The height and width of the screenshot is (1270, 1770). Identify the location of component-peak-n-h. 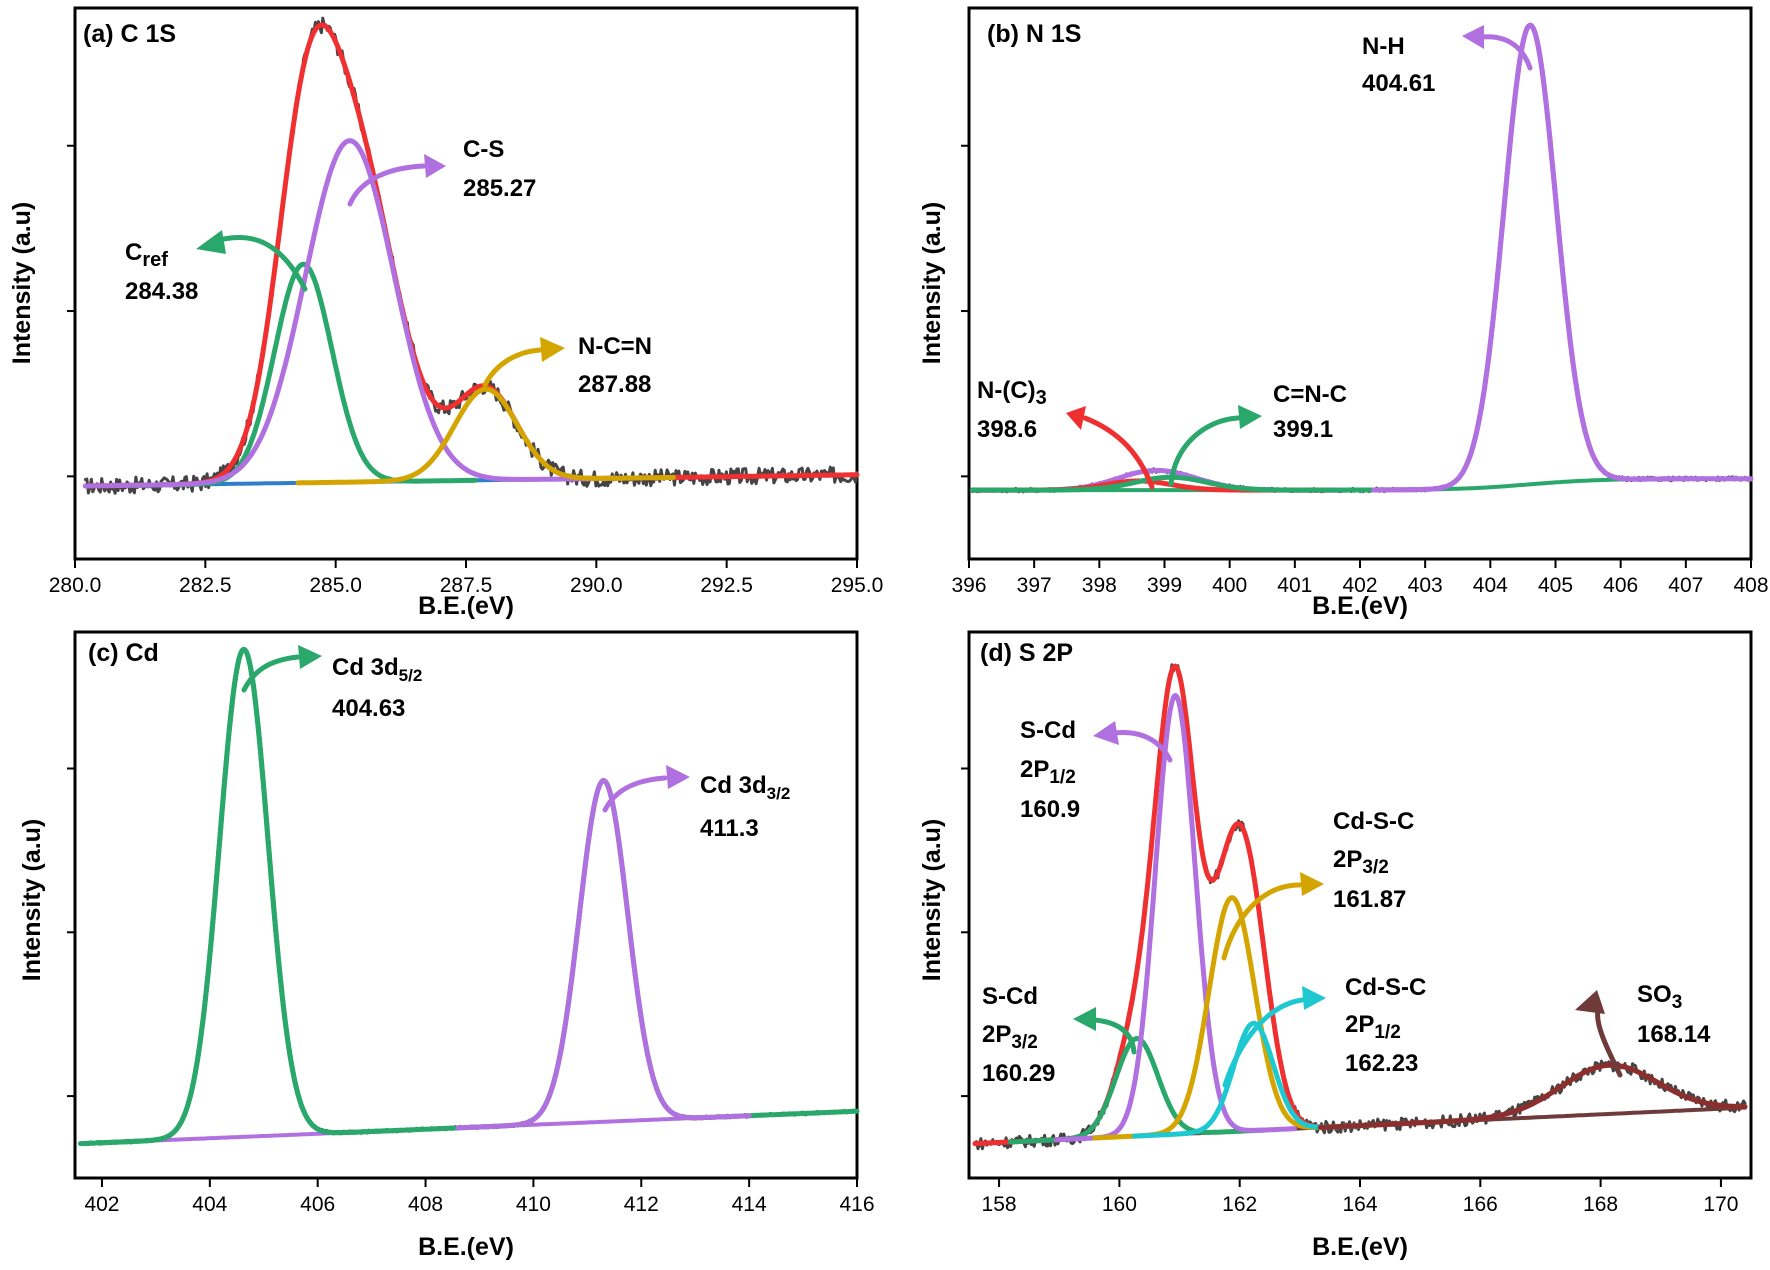
(1530, 257).